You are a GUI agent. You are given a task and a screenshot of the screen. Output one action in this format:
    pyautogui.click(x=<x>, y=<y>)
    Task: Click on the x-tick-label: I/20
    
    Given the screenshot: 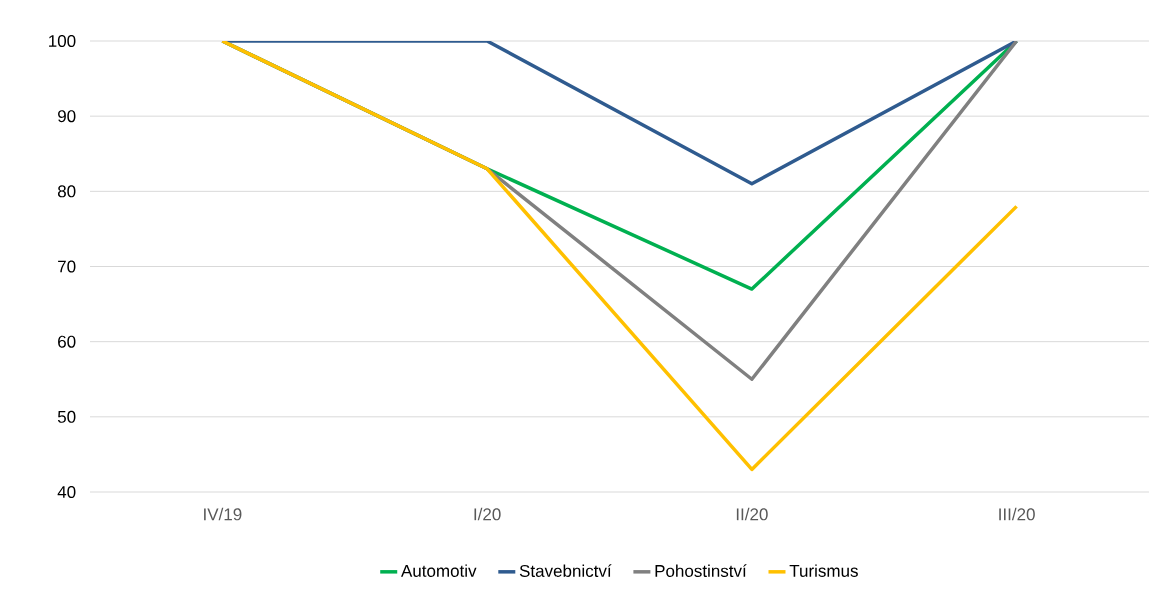 What is the action you would take?
    pyautogui.click(x=487, y=514)
    